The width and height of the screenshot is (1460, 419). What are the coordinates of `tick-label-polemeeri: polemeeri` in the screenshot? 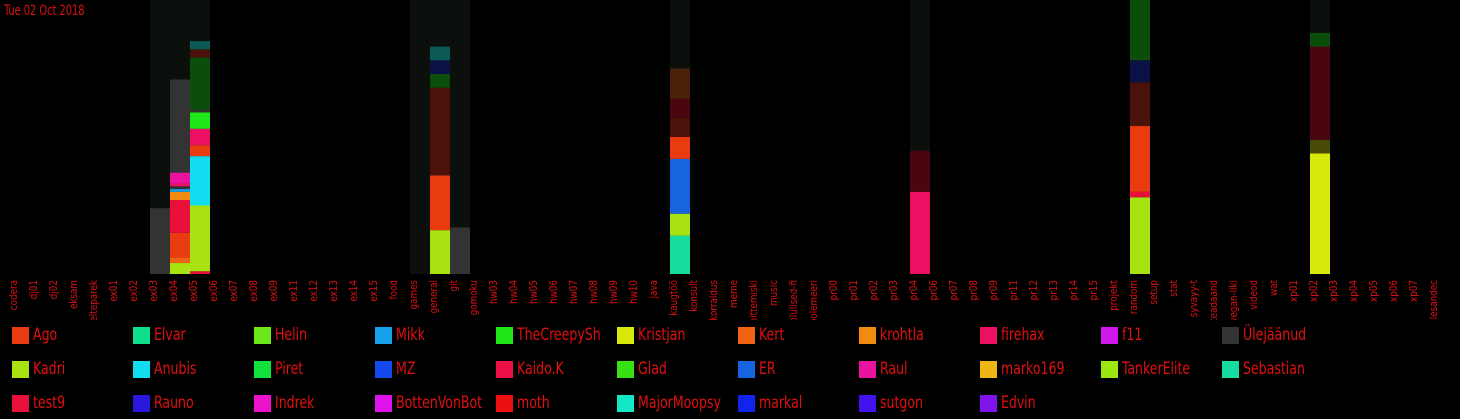 It's located at (814, 300).